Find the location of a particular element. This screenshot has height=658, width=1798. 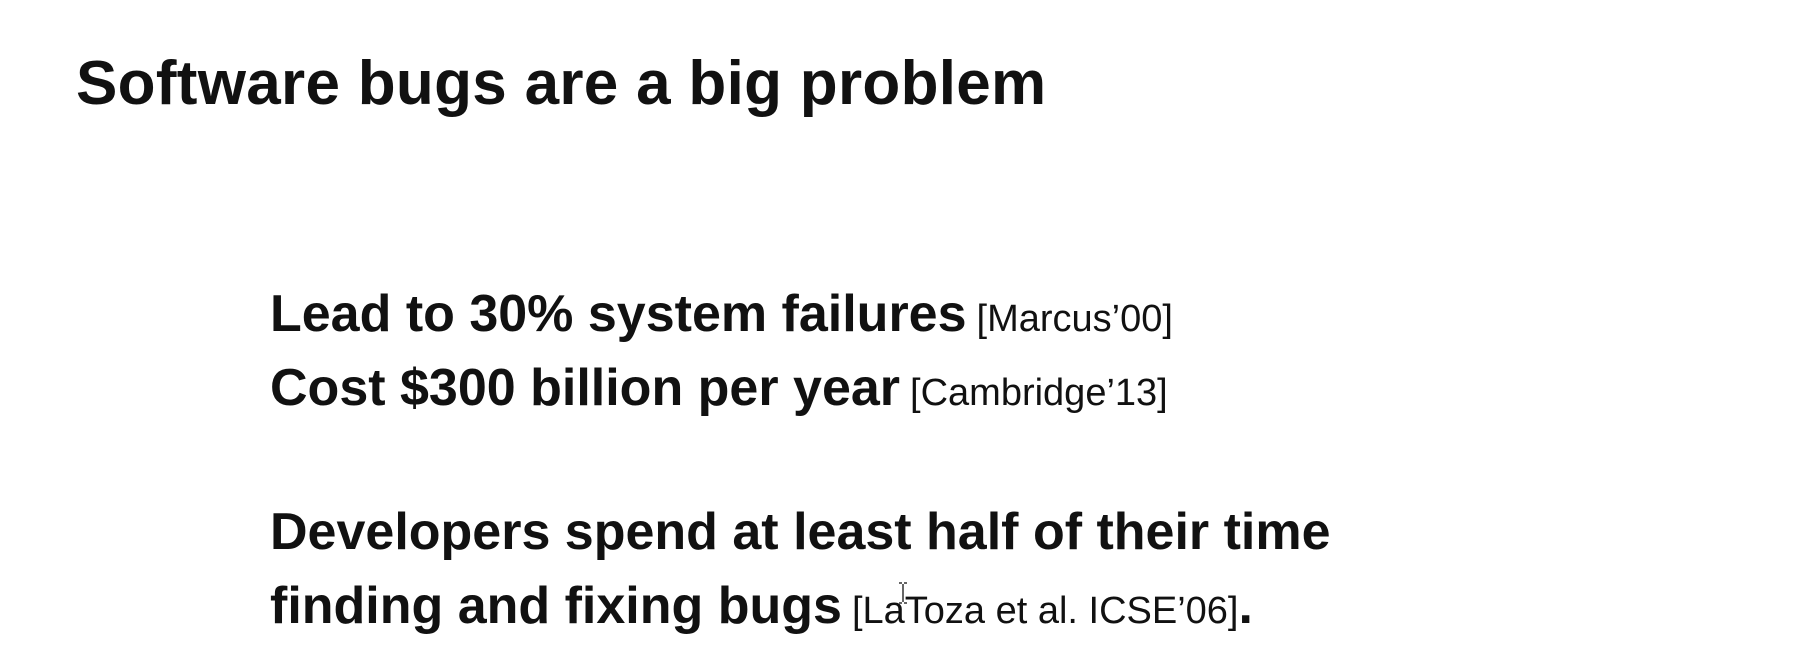

bullet-text: finding and fixing bugs is located at coordinates (556, 606).